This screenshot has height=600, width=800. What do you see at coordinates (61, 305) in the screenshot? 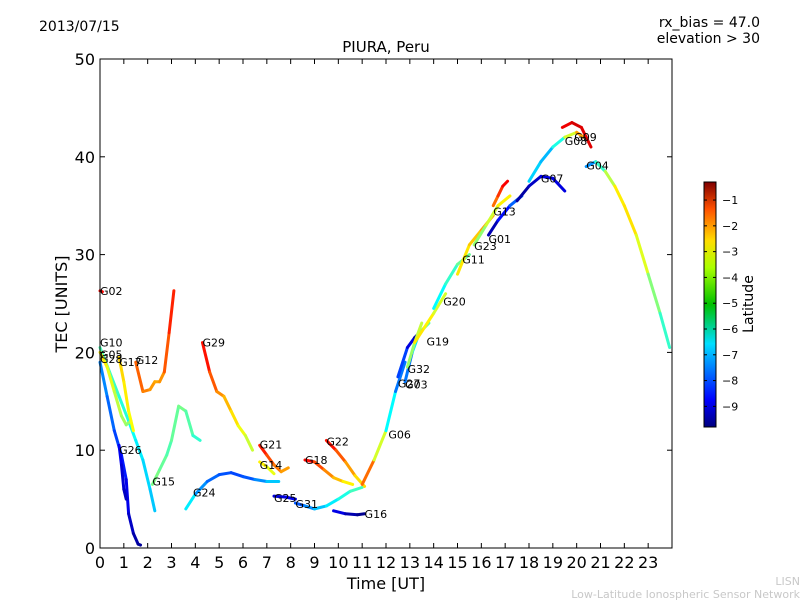
I see `y-axis-label: TEC [UNITS]` at bounding box center [61, 305].